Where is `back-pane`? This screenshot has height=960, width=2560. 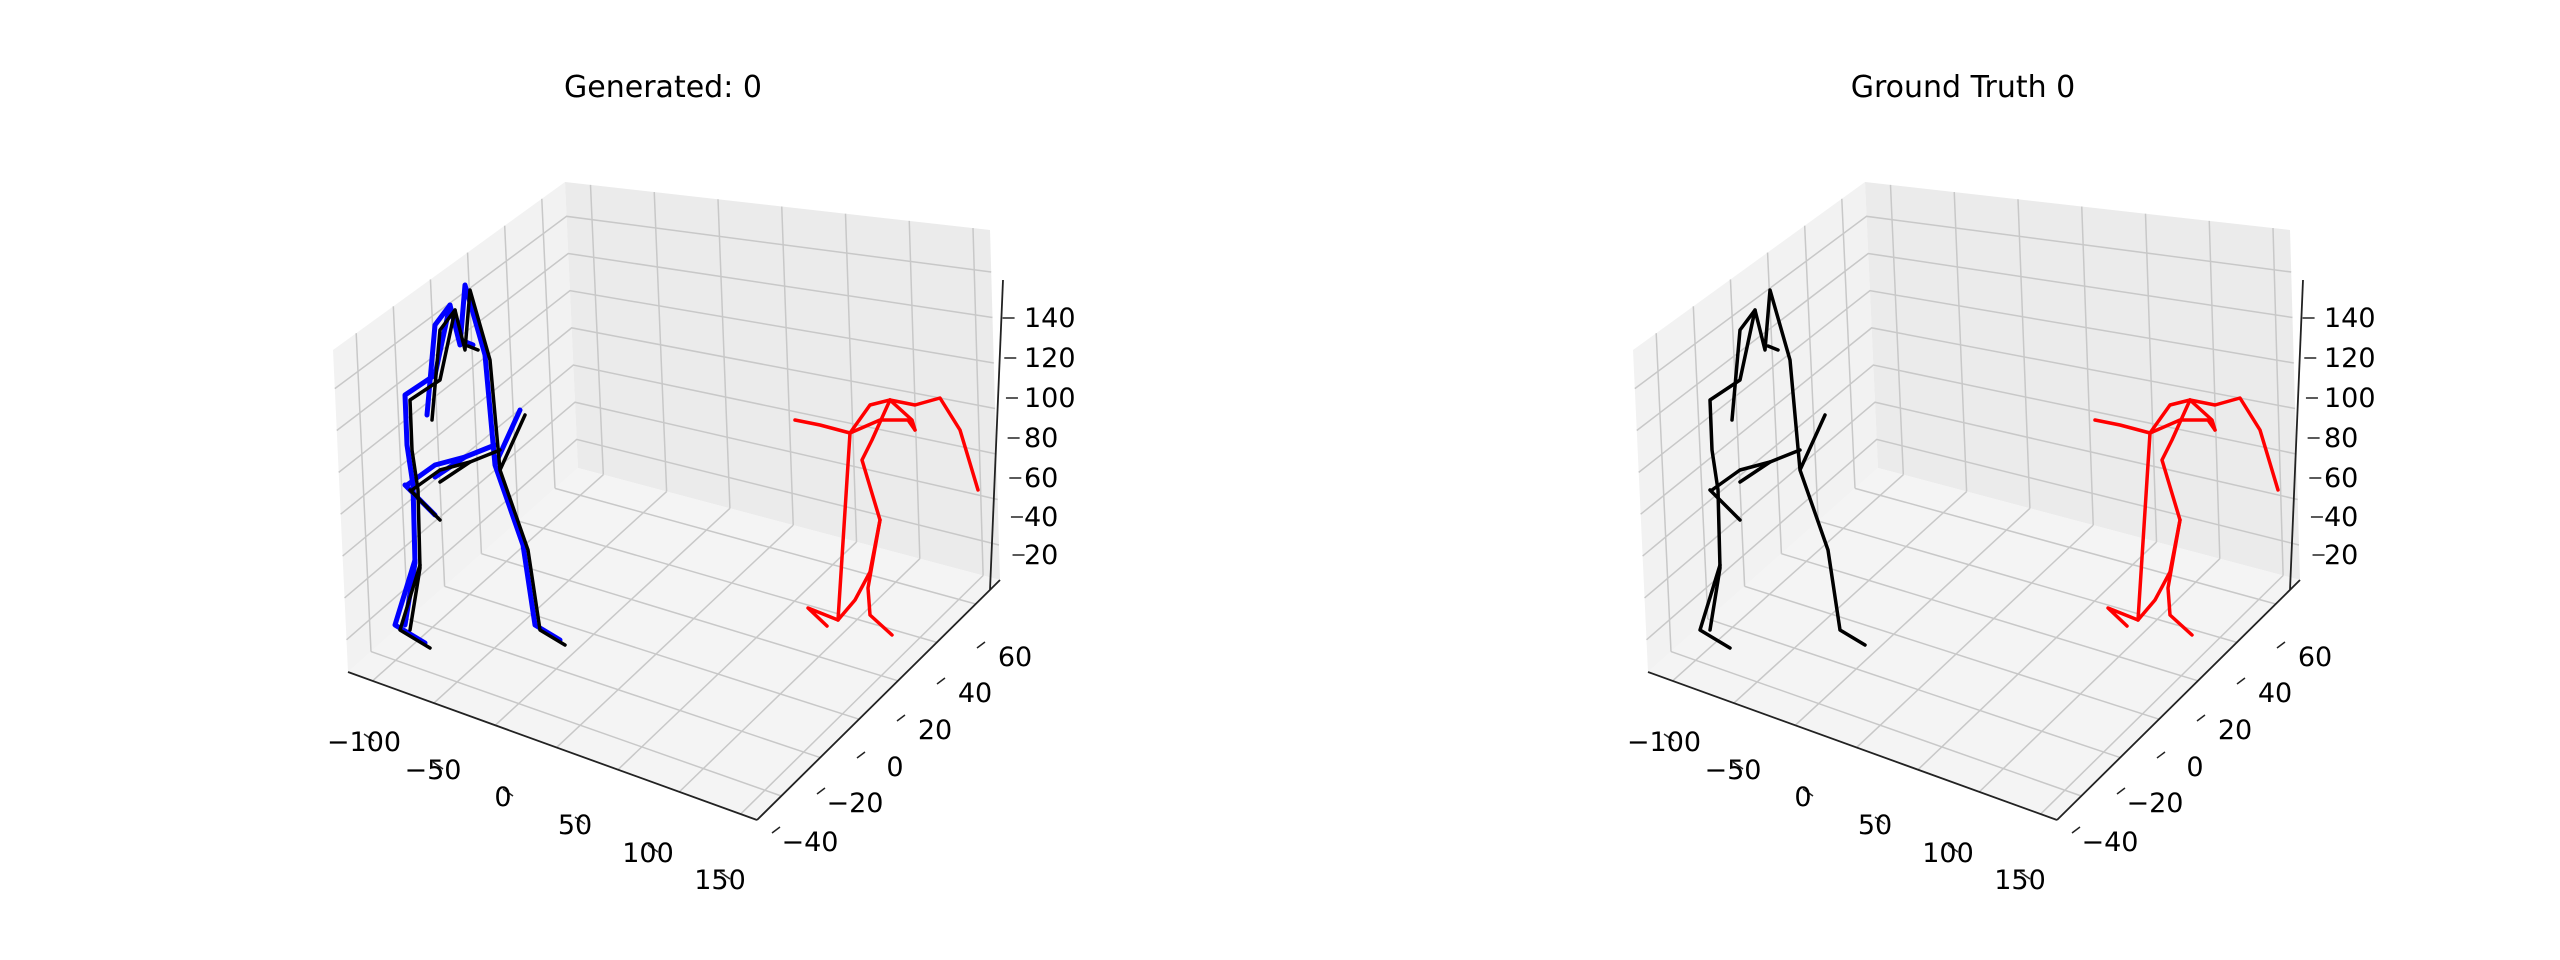 back-pane is located at coordinates (2082, 381).